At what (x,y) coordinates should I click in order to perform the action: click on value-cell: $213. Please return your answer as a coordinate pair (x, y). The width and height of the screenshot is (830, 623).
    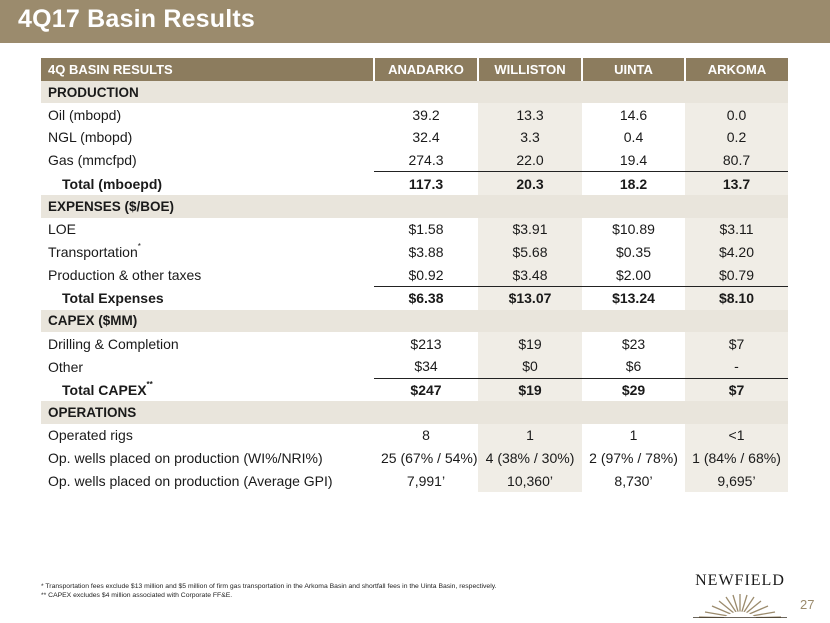
    Looking at the image, I should click on (426, 343).